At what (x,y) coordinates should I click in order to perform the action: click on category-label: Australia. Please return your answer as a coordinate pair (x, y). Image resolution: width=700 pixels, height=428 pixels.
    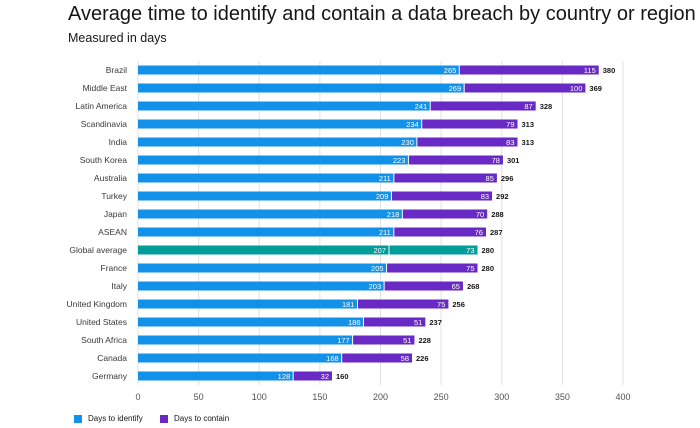
    Looking at the image, I should click on (110, 178).